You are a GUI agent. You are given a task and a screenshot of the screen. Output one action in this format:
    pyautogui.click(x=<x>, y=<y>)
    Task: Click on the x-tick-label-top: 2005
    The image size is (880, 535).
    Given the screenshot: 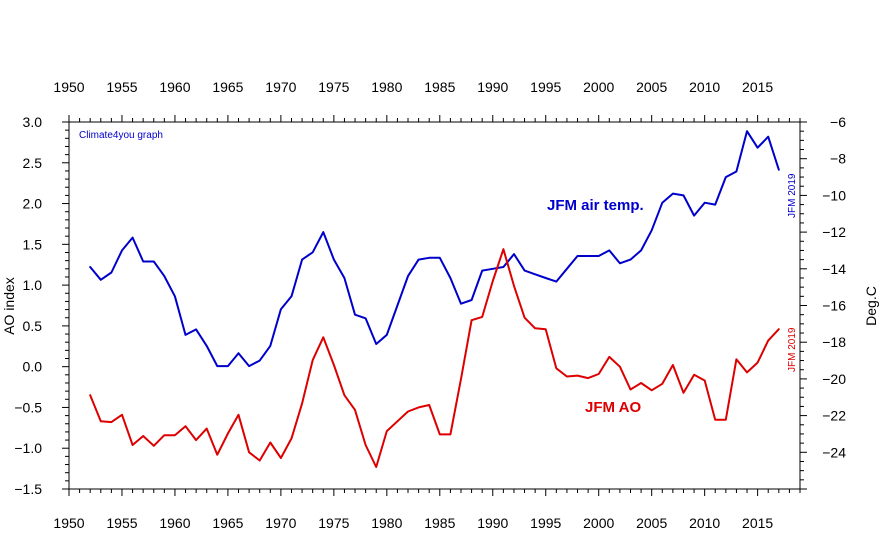 What is the action you would take?
    pyautogui.click(x=651, y=87)
    